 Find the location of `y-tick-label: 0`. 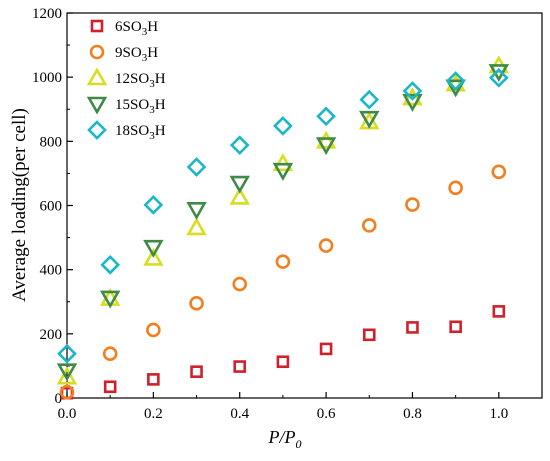

y-tick-label: 0 is located at coordinates (59, 399).